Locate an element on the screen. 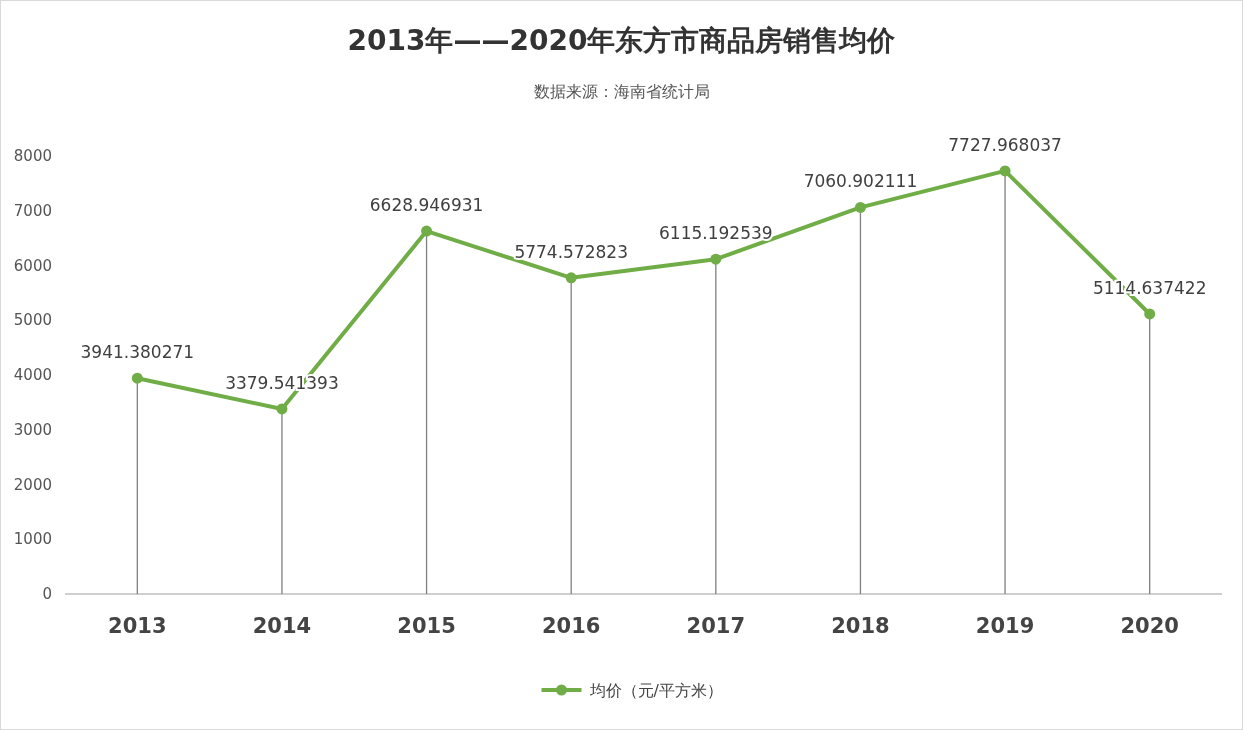  x-tick-label: 2020 is located at coordinates (1149, 626).